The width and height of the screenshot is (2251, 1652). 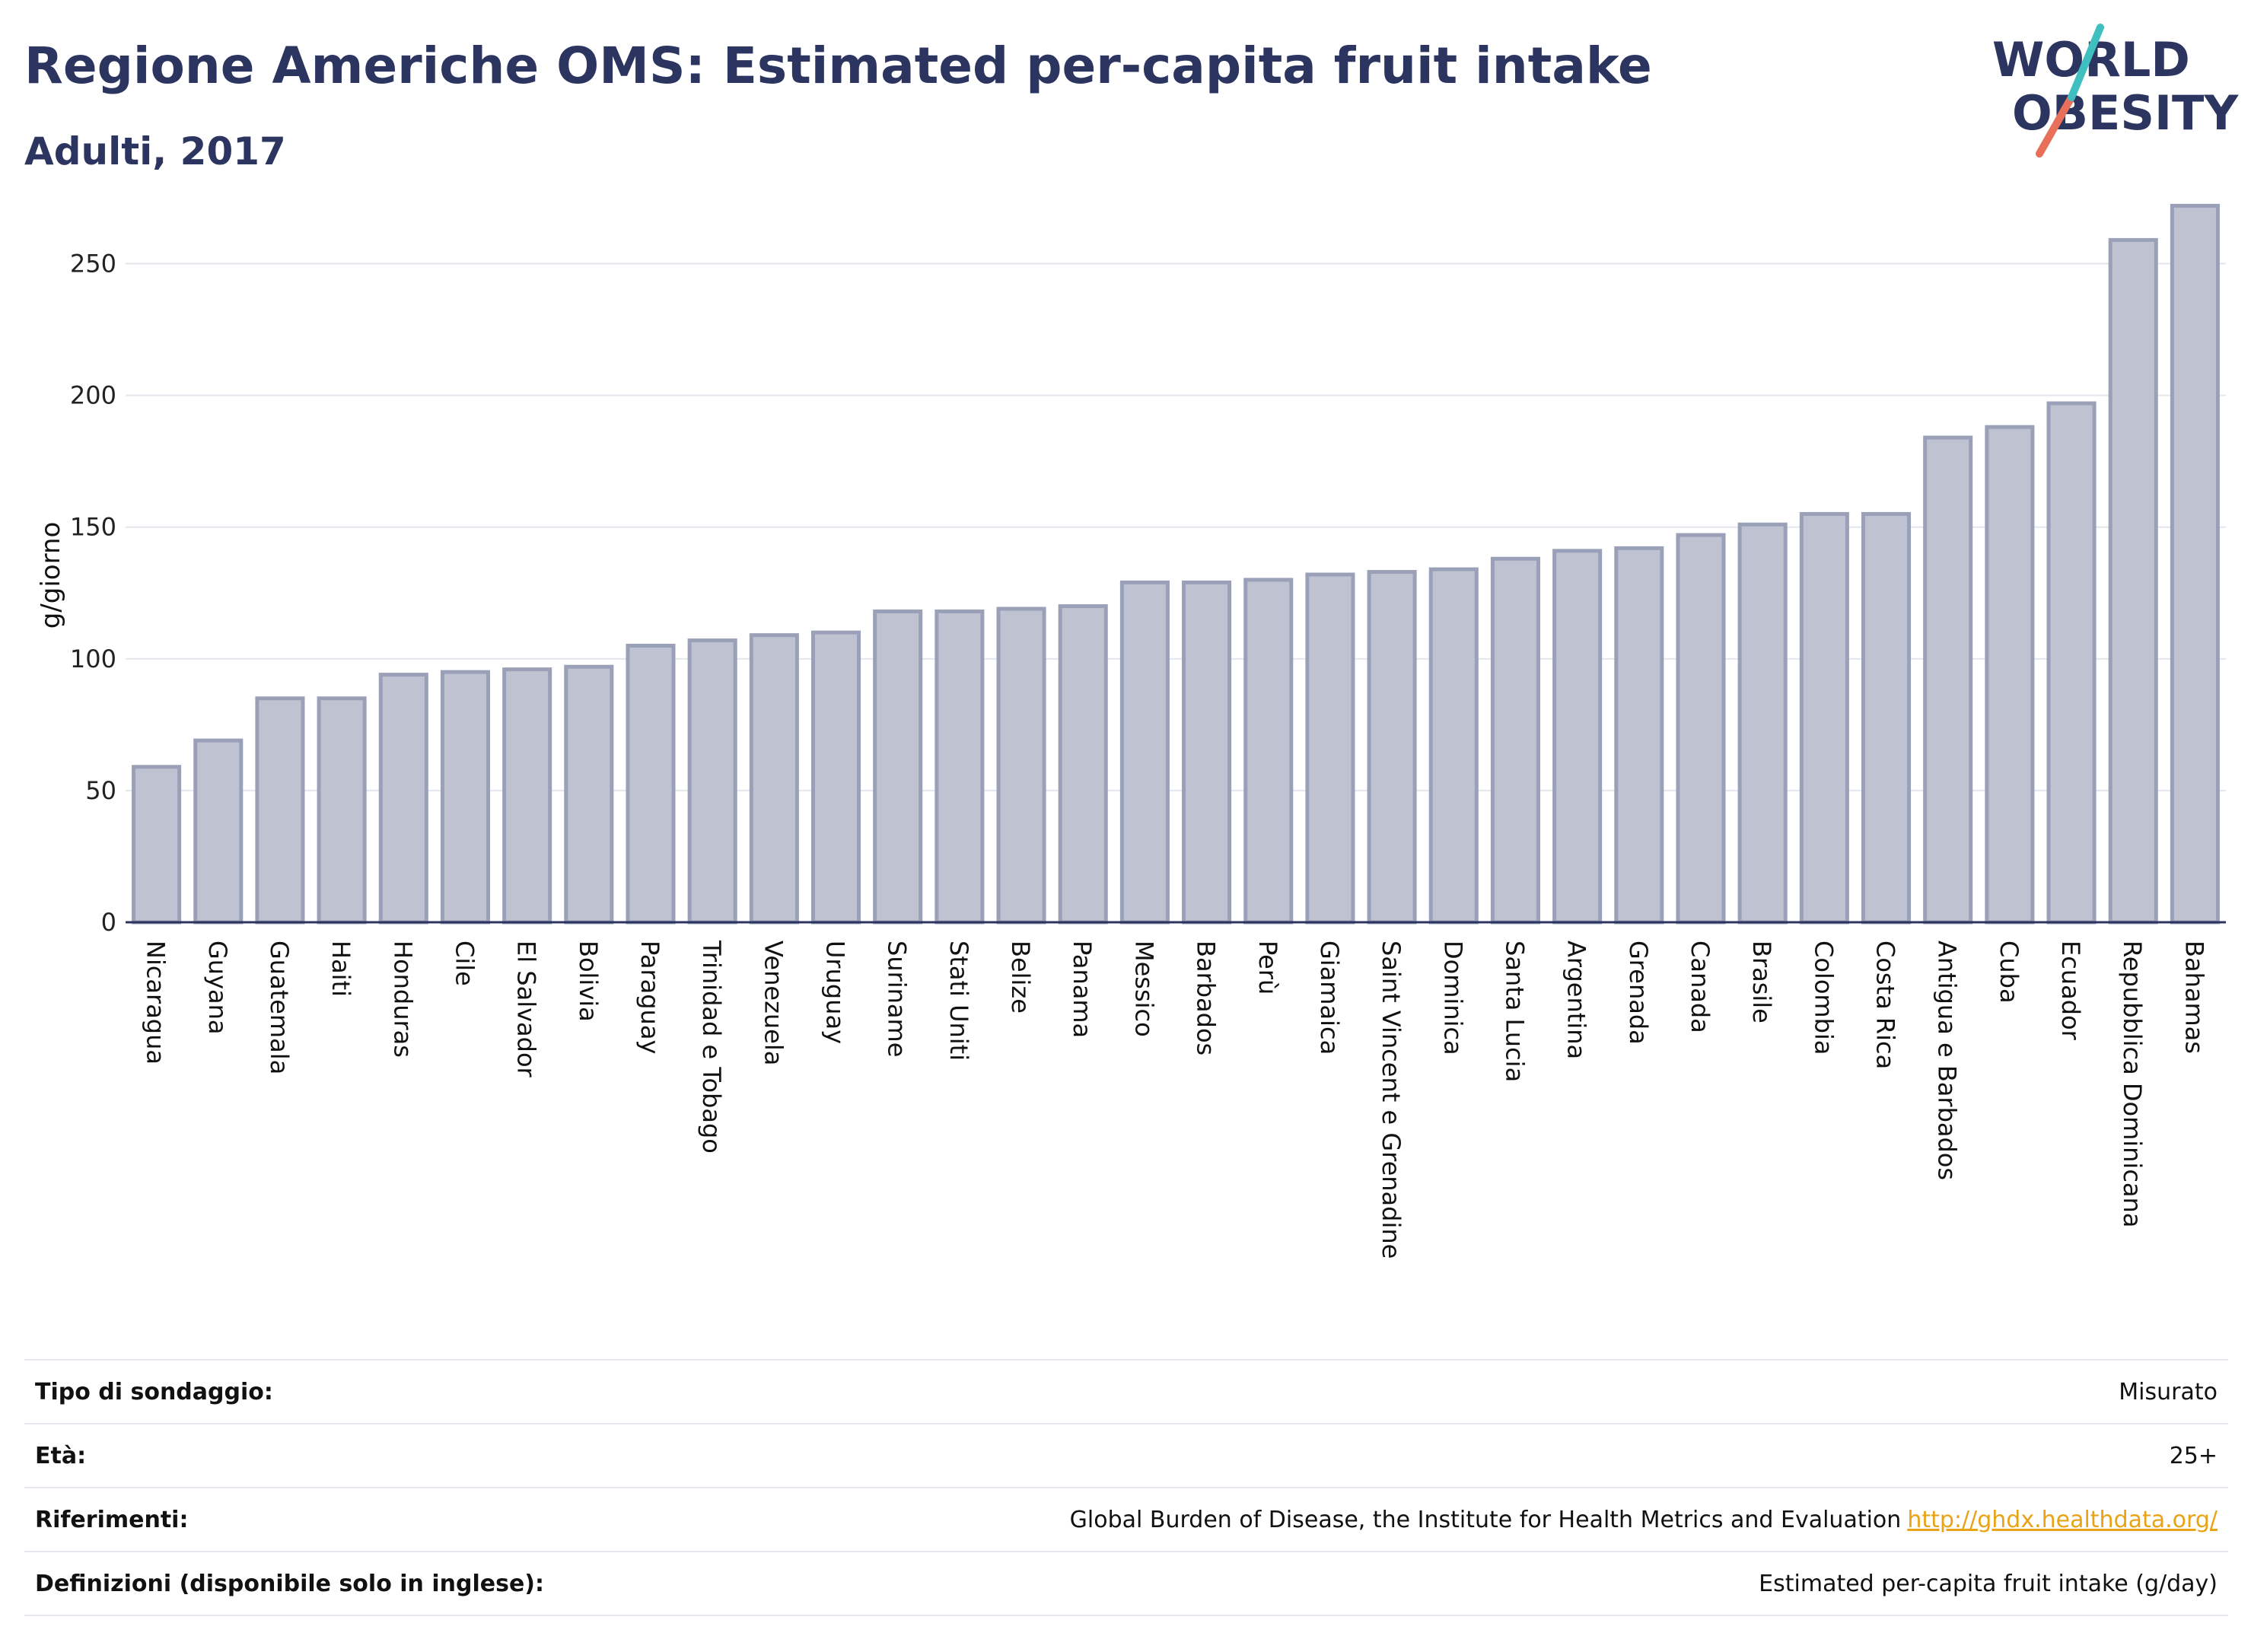 I want to click on y-tick-label: 200, so click(x=93, y=395).